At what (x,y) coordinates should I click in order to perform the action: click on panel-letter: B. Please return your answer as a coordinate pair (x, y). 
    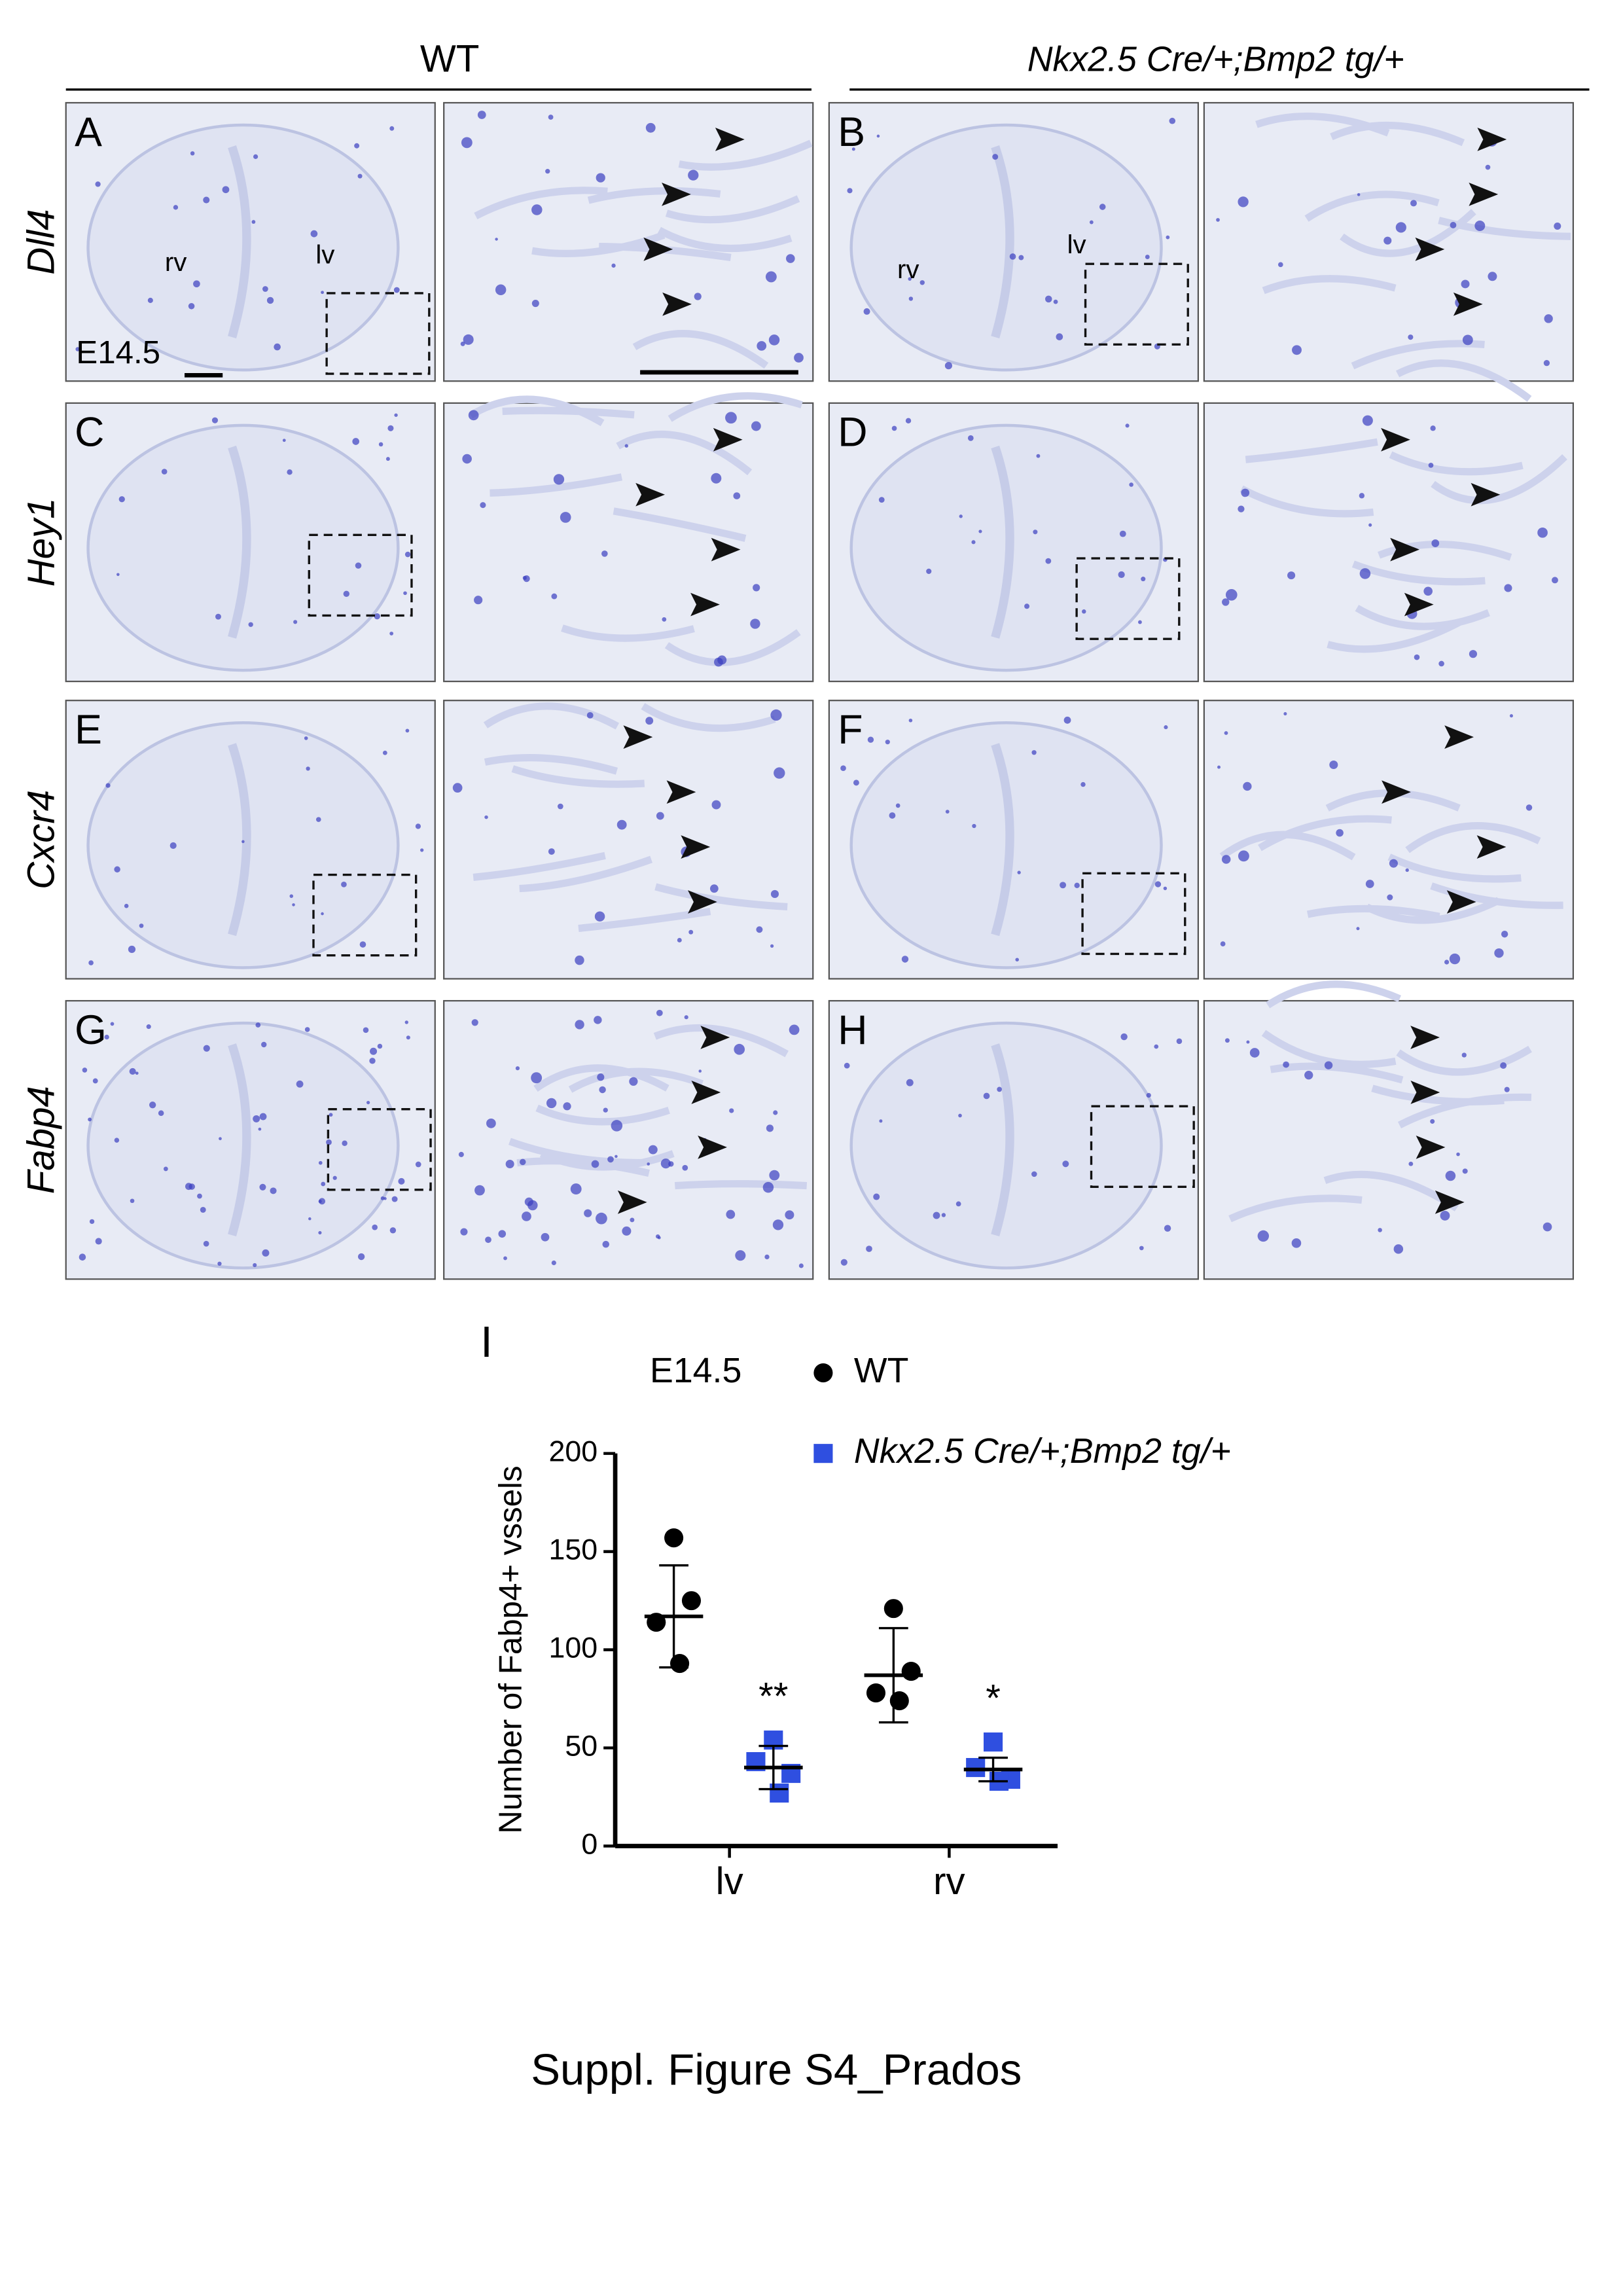
    Looking at the image, I should click on (852, 132).